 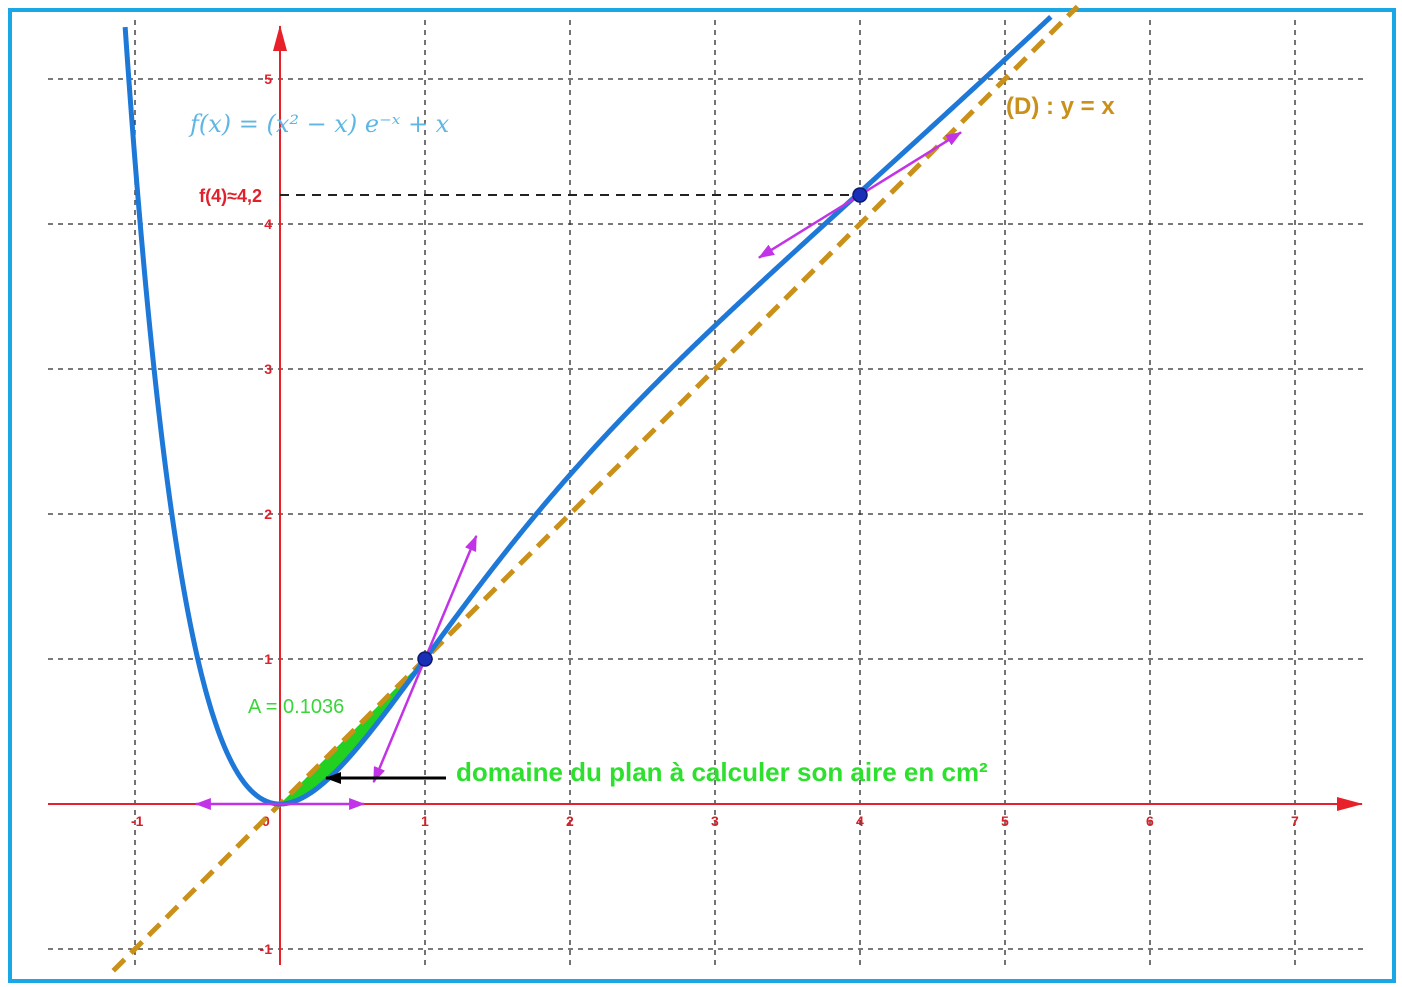 What do you see at coordinates (1150, 821) in the screenshot?
I see `x-tick-label: 6` at bounding box center [1150, 821].